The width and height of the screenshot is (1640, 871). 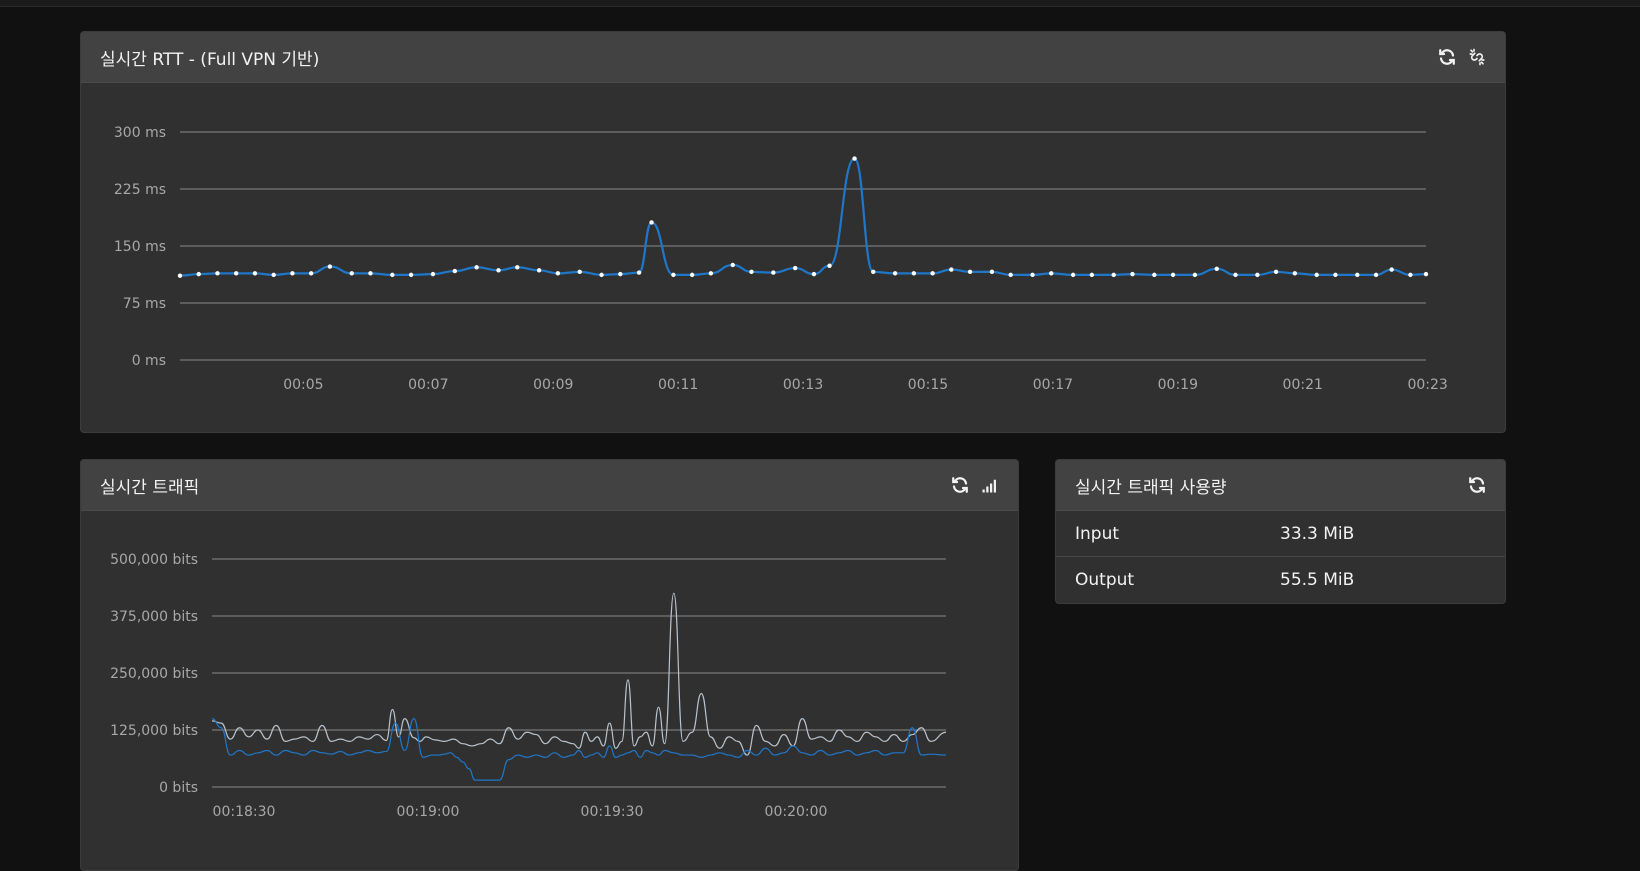 What do you see at coordinates (990, 485) in the screenshot?
I see `signal-bars-icon` at bounding box center [990, 485].